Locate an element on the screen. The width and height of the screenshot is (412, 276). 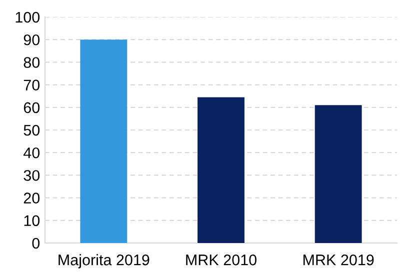
y-tick-label: 30 is located at coordinates (32, 175).